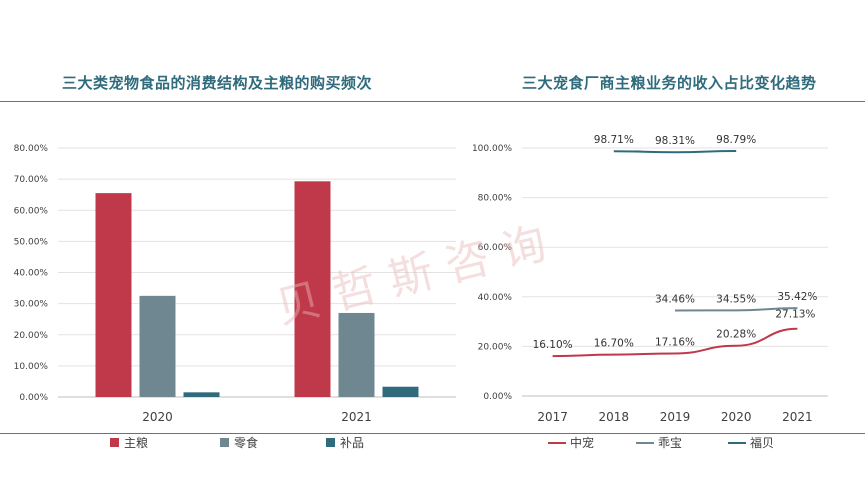 The height and width of the screenshot is (487, 865). I want to click on line-data-label: 20.28%, so click(736, 335).